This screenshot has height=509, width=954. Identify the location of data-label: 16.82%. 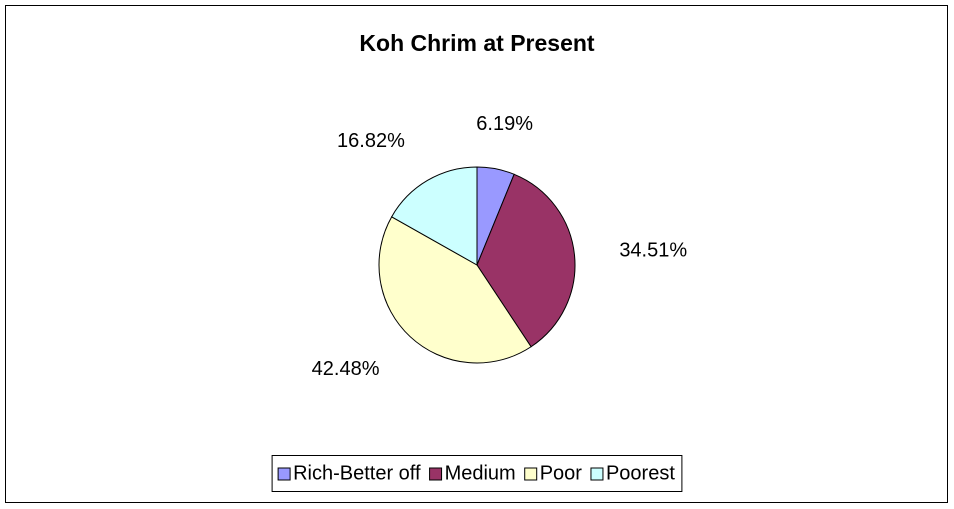
(371, 141).